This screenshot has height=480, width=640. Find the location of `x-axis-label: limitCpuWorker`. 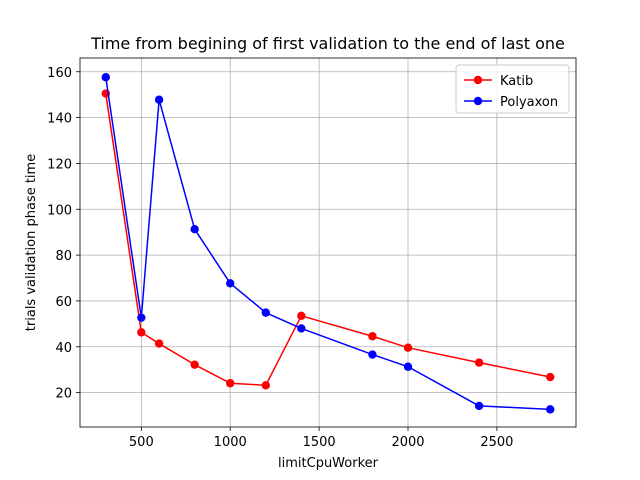

x-axis-label: limitCpuWorker is located at coordinates (328, 463).